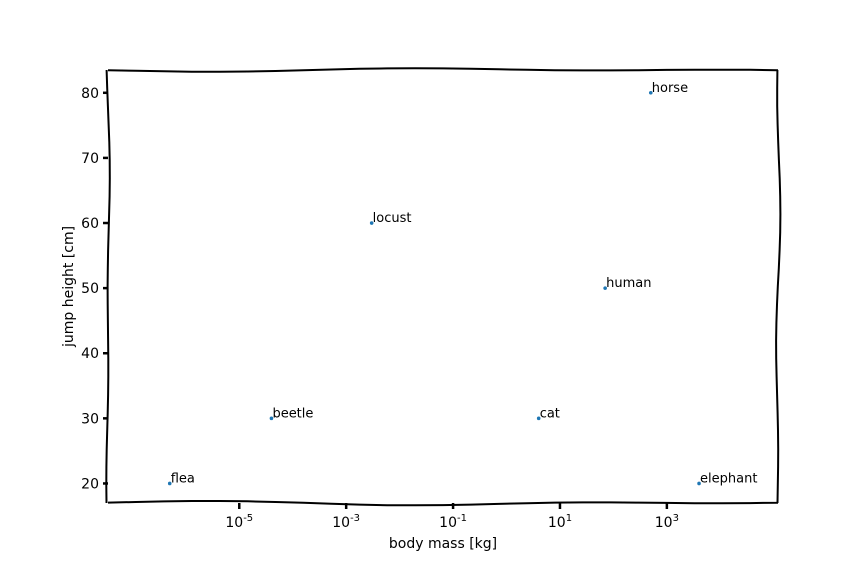 This screenshot has width=864, height=576. What do you see at coordinates (728, 478) in the screenshot?
I see `point-label: elephant` at bounding box center [728, 478].